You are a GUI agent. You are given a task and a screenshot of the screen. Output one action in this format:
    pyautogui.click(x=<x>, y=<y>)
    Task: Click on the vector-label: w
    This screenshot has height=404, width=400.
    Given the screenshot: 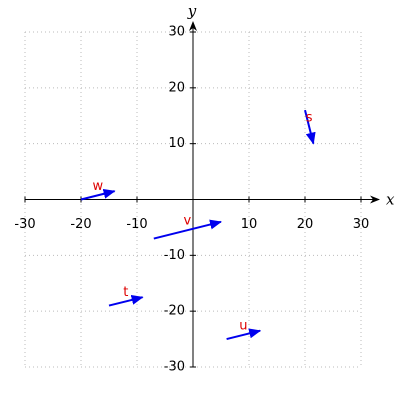 What is the action you would take?
    pyautogui.click(x=97, y=186)
    